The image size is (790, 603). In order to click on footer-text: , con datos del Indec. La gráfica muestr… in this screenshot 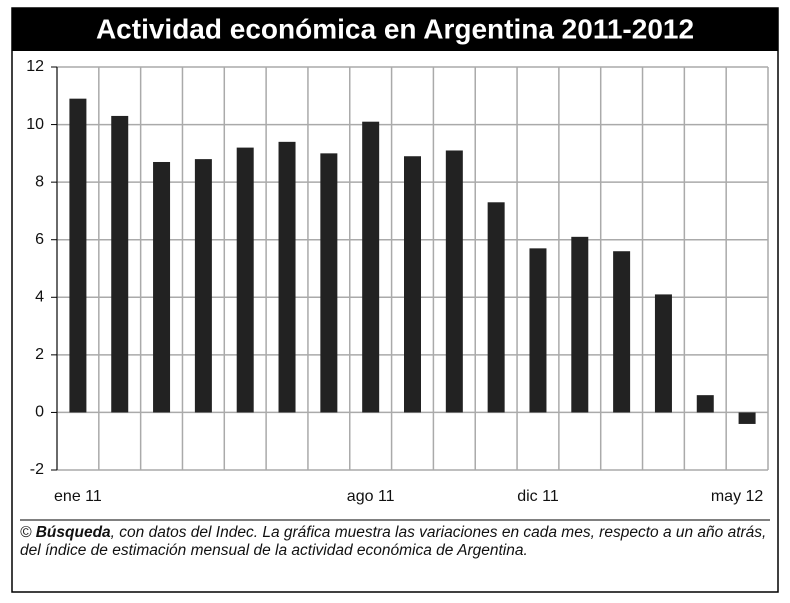, I will do `click(393, 541)`.